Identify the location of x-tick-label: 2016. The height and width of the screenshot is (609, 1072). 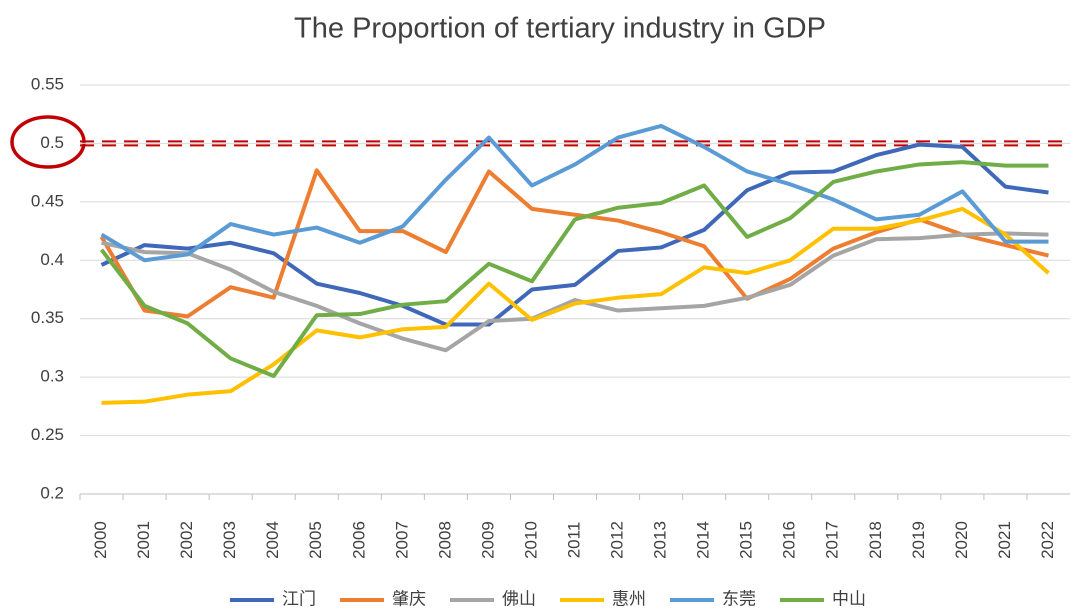
(789, 540).